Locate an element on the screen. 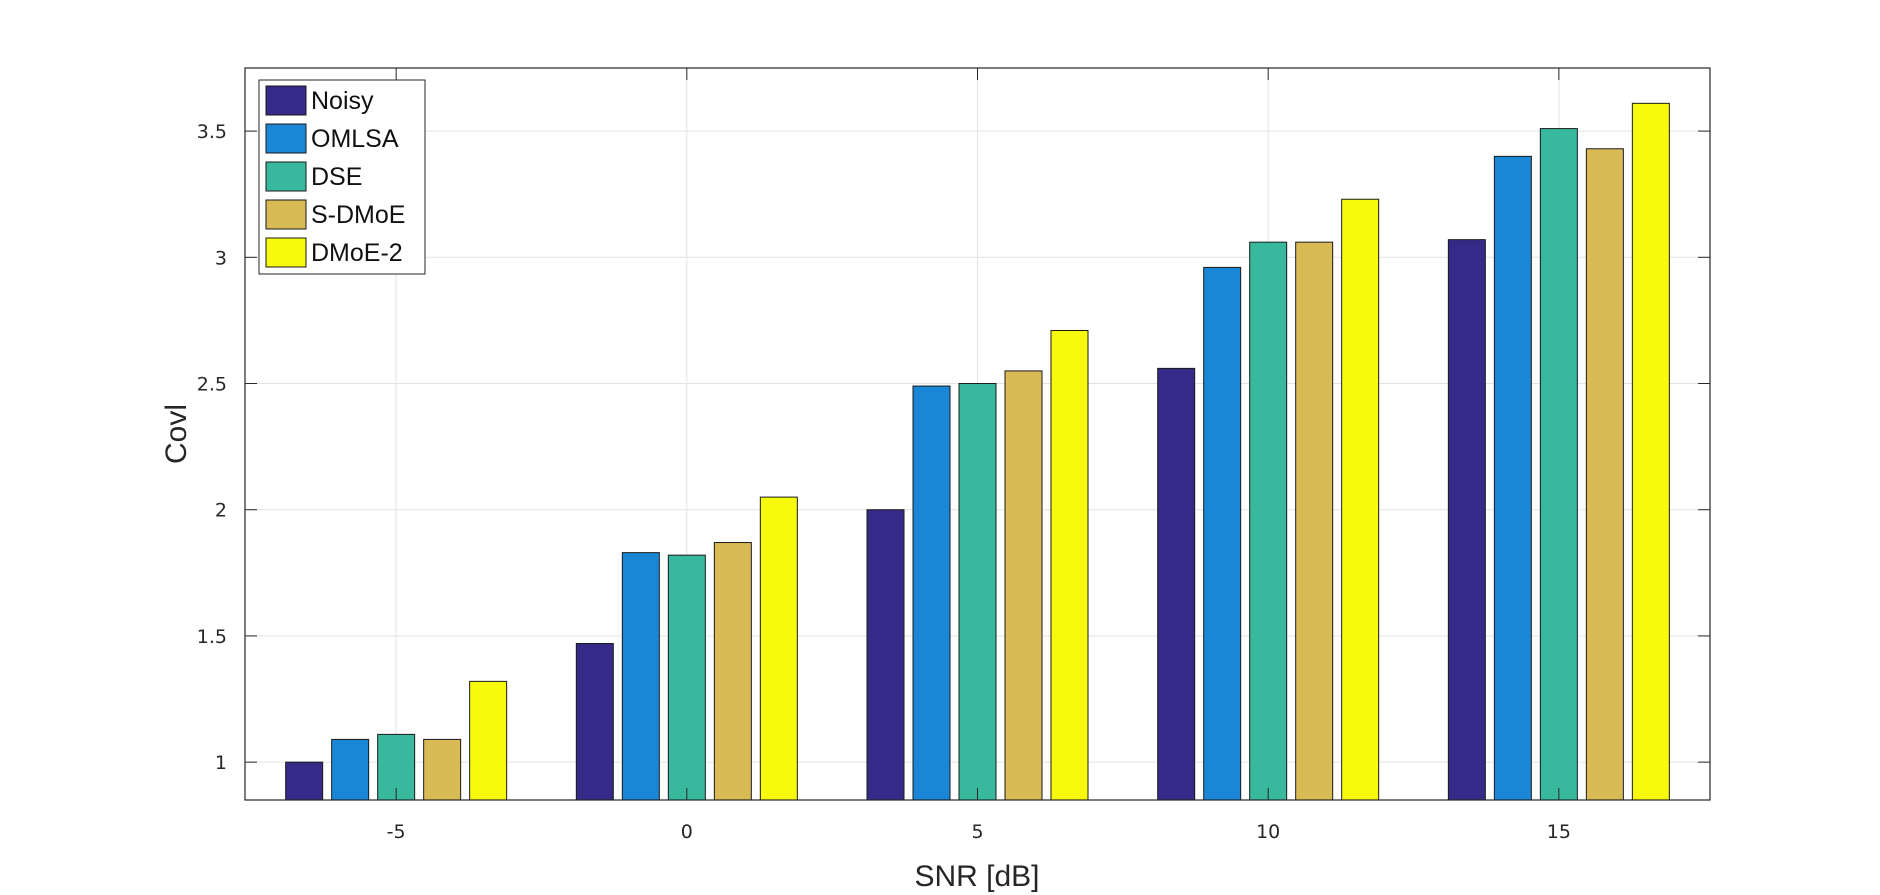  y-tick-label: 3 is located at coordinates (221, 258).